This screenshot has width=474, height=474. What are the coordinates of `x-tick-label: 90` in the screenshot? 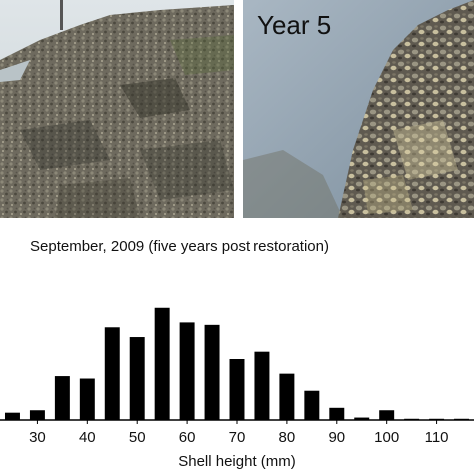 It's located at (336, 437).